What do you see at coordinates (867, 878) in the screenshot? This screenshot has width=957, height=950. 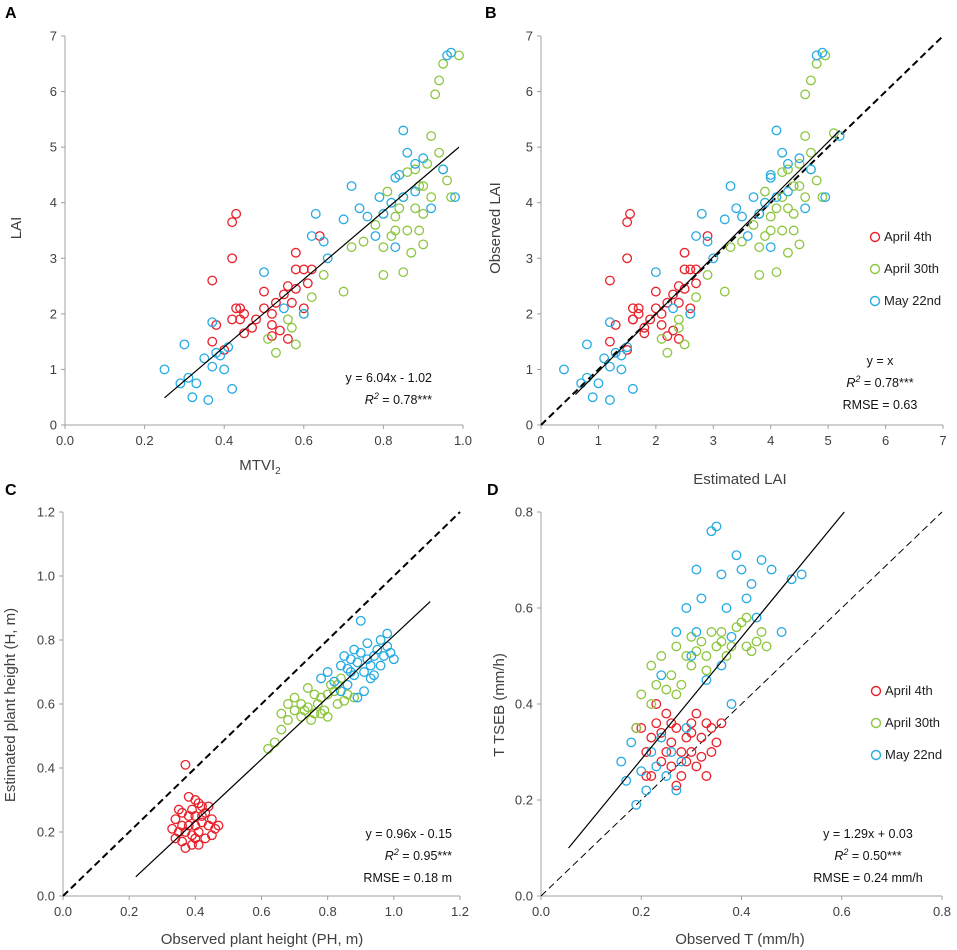 I see `rmse-d: RMSE = 0.24 mm/h` at bounding box center [867, 878].